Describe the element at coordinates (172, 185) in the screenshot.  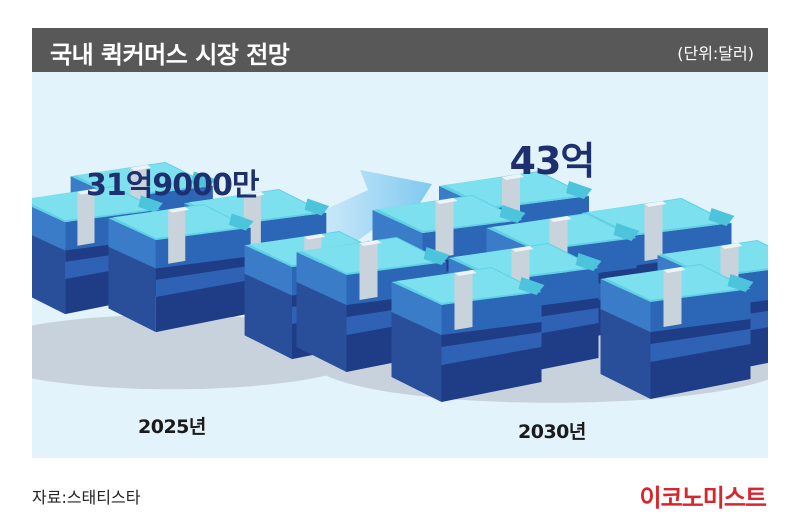
I see `value-label-1: 31억9000만` at that location.